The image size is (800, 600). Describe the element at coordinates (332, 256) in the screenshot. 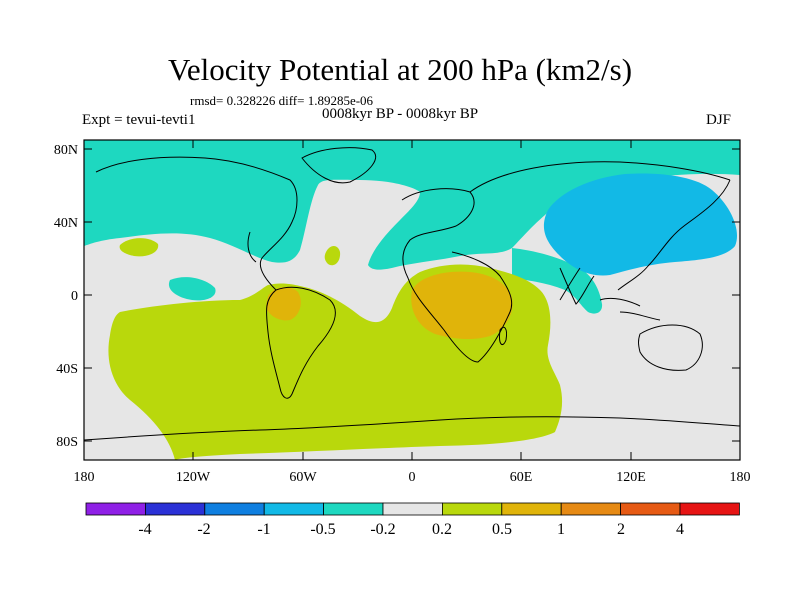

I see `positive-patch-atlantic` at that location.